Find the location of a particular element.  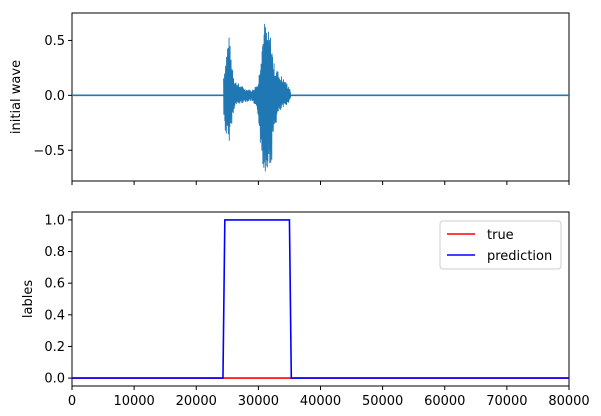

wave-y-ticks: −0.5 0.0 0.5 is located at coordinates (52, 96).